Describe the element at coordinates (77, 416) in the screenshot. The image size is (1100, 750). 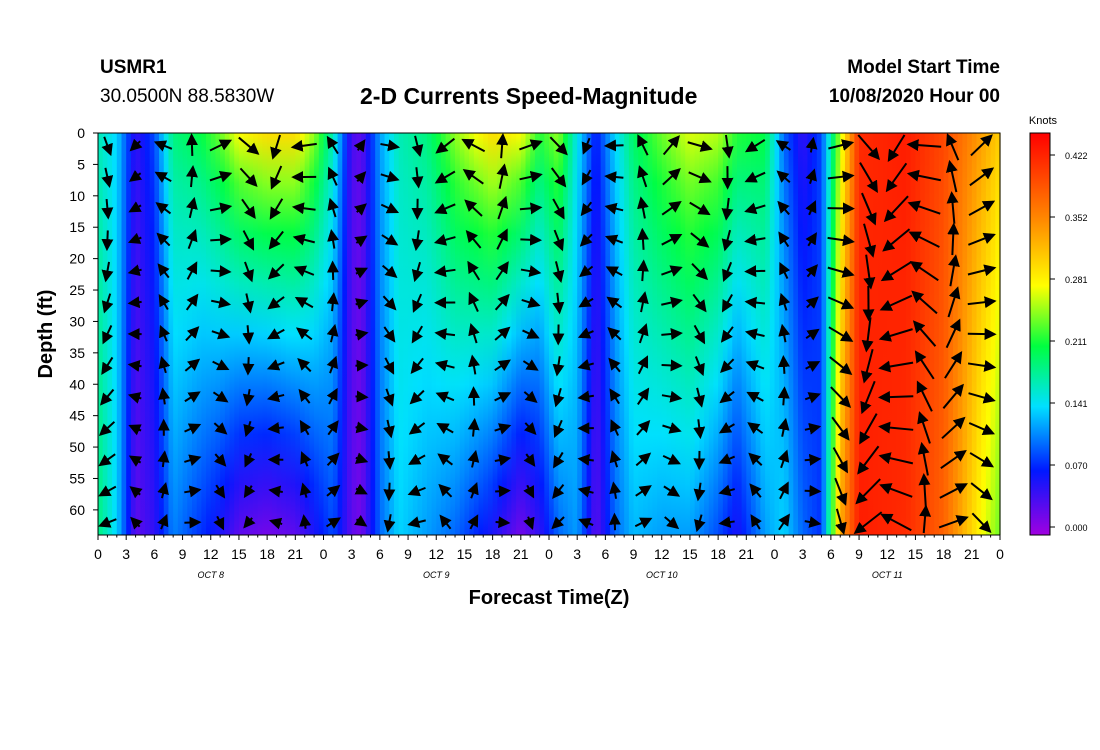
I see `y-tick-label: 45` at that location.